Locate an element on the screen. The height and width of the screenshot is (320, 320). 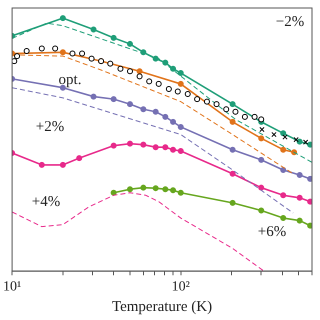
annotation: +4% is located at coordinates (46, 202).